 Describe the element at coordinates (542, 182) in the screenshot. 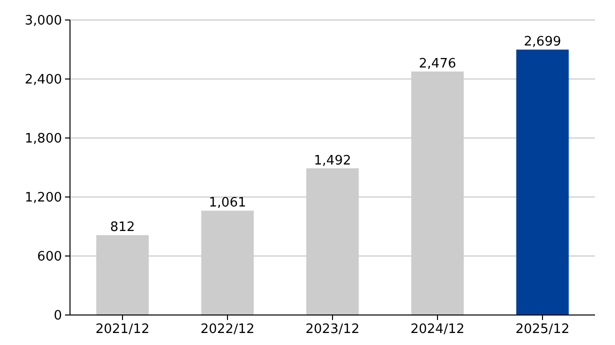

I see `bar` at that location.